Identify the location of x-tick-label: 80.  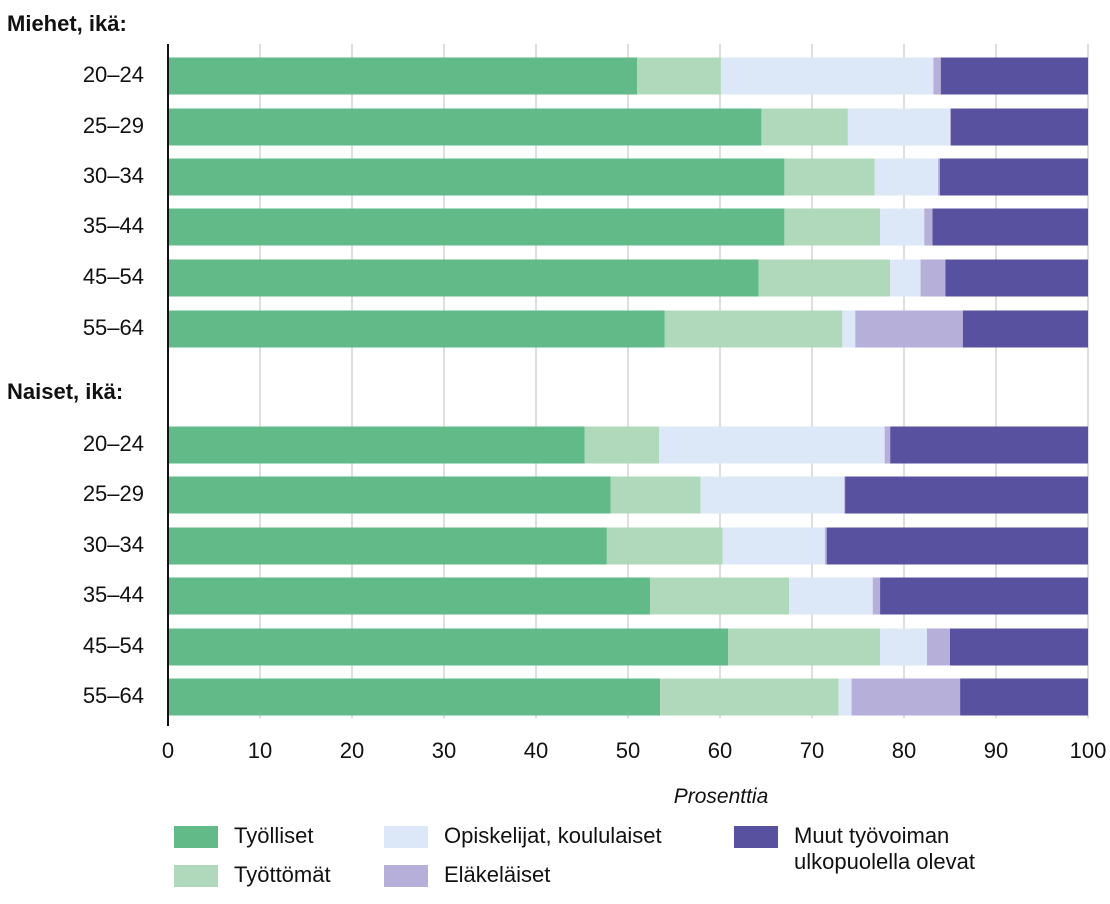
(904, 750).